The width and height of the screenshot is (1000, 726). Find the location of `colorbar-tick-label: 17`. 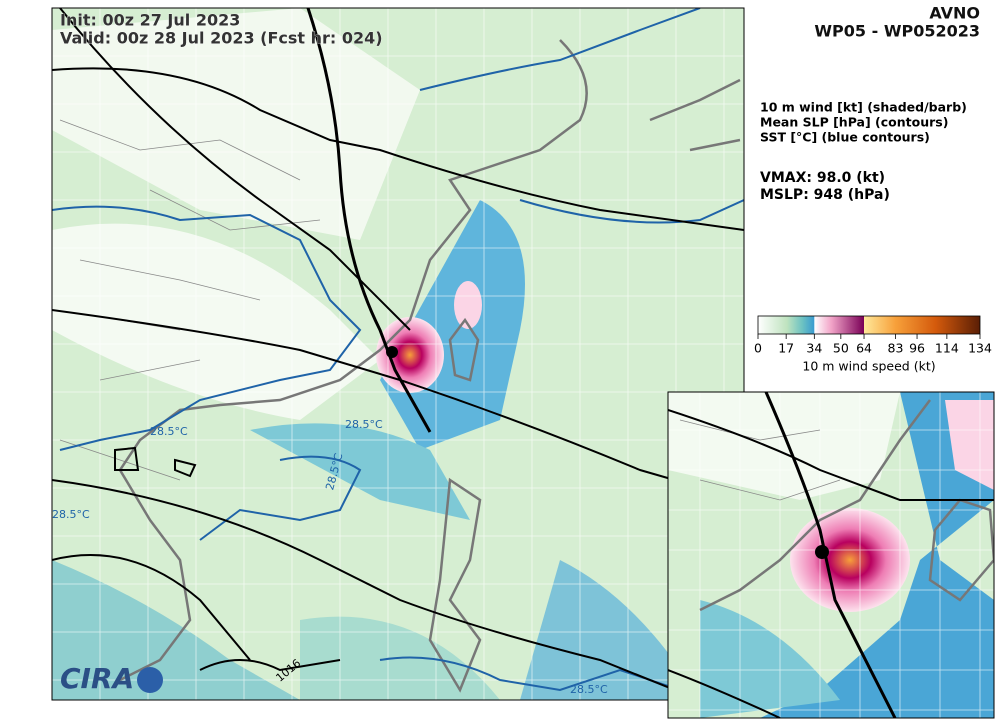

colorbar-tick-label: 17 is located at coordinates (786, 348).